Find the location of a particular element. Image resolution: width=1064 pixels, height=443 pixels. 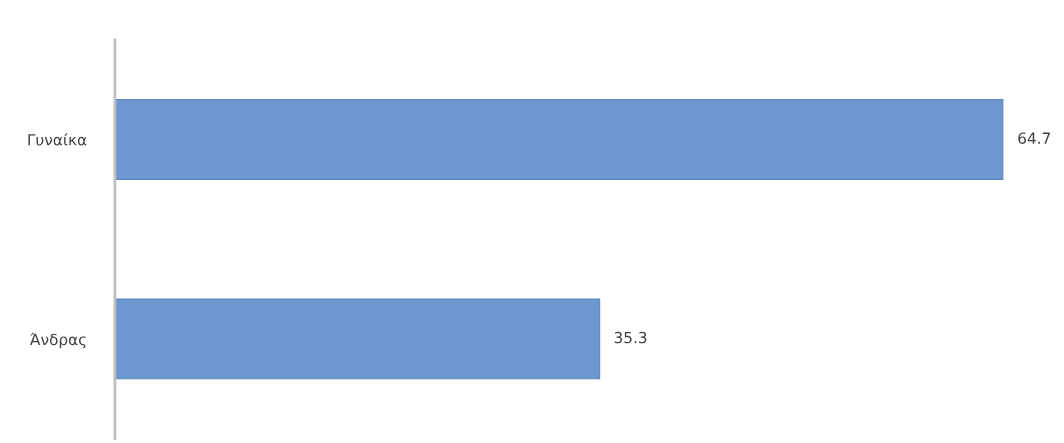

data-label: 64.7 is located at coordinates (1034, 138).